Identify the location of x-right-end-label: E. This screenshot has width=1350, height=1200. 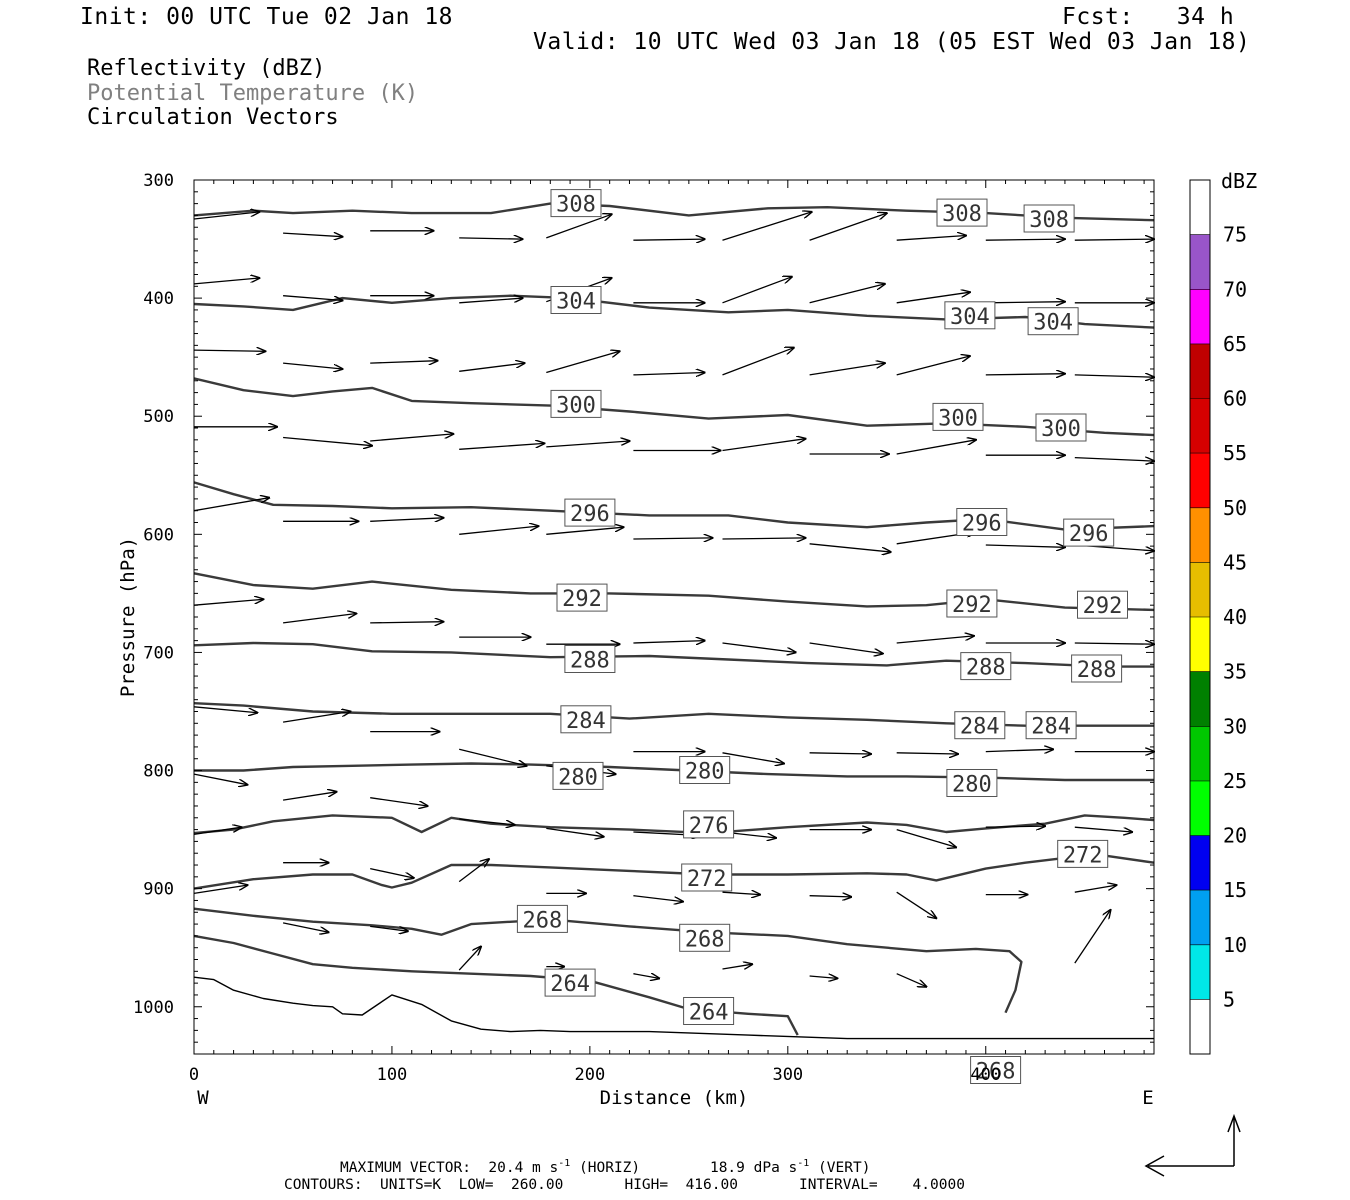
(1147, 1098).